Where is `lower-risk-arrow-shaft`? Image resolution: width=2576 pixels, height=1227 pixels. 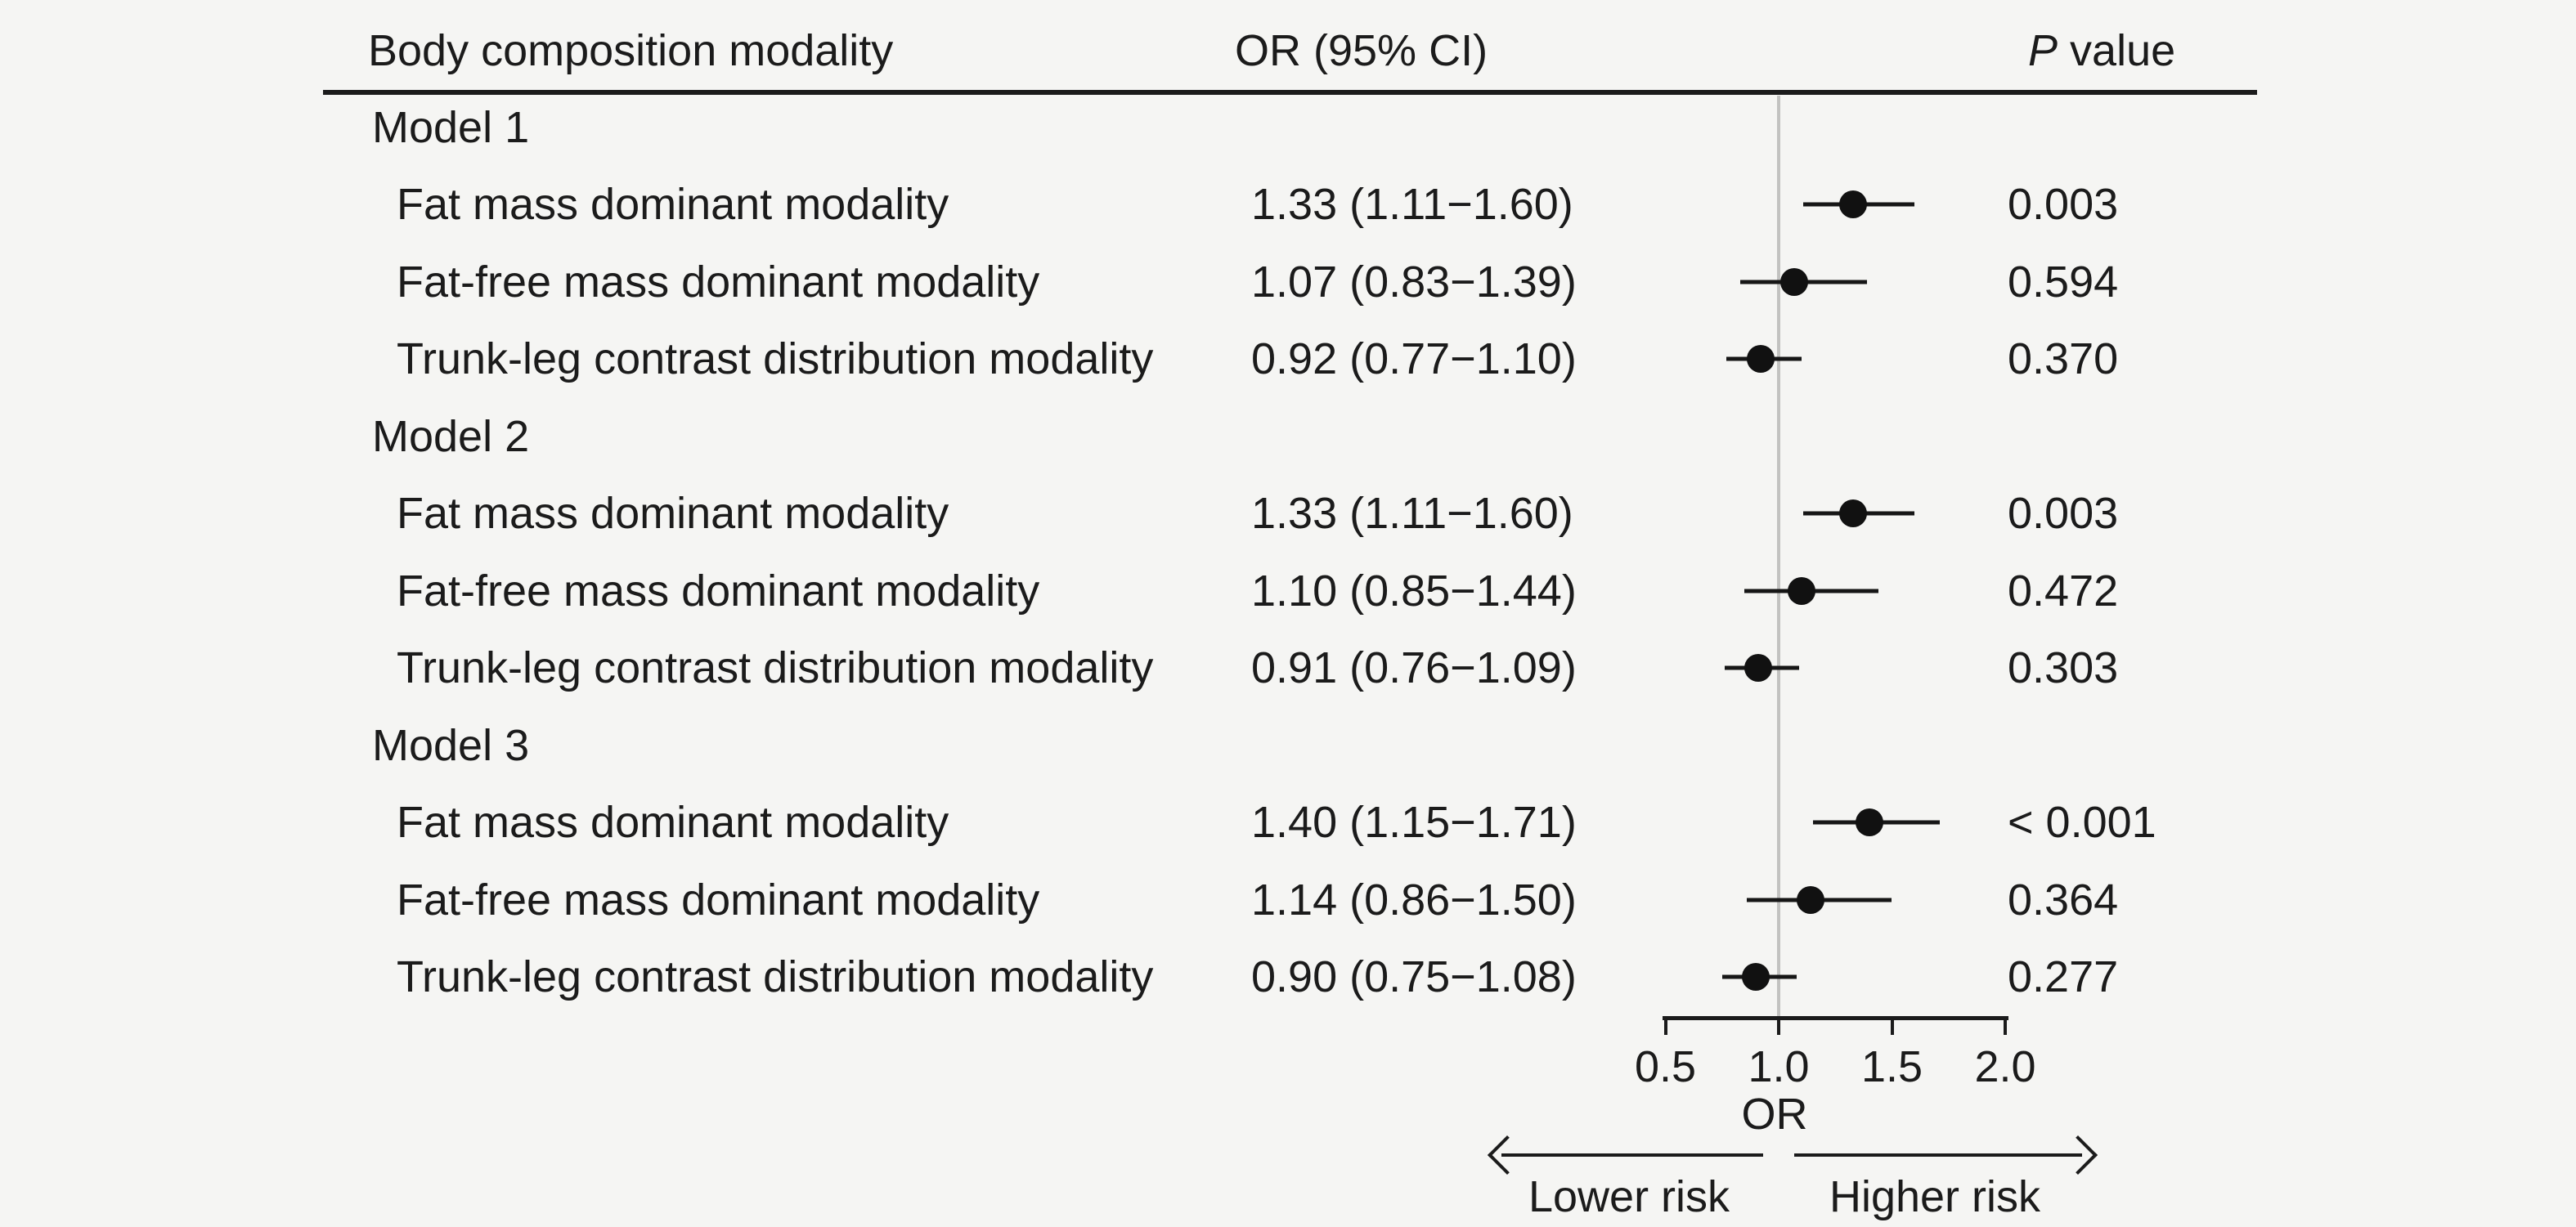 lower-risk-arrow-shaft is located at coordinates (1632, 1155).